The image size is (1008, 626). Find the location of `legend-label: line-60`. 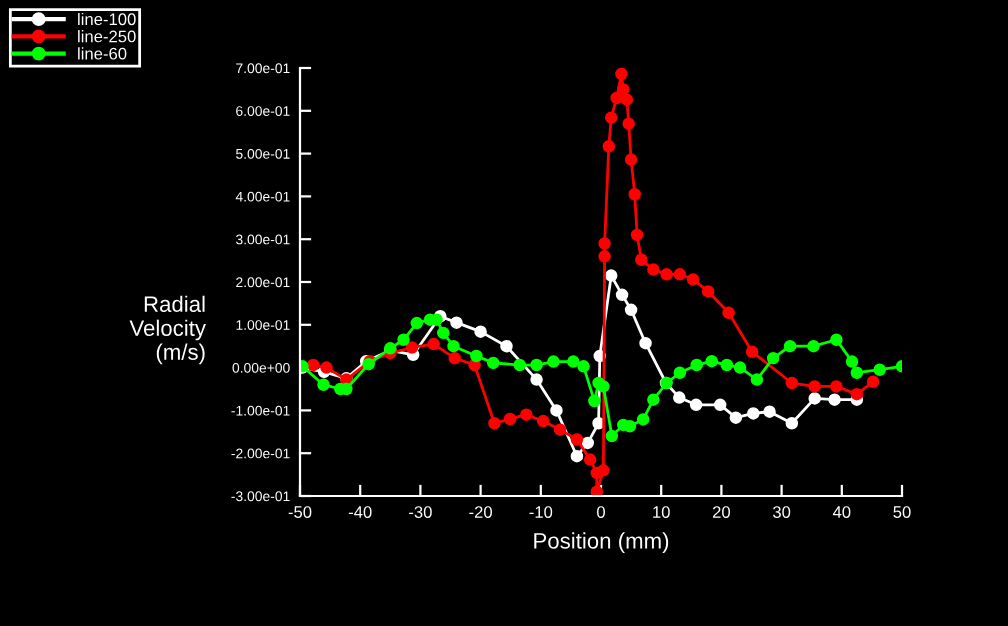

legend-label: line-60 is located at coordinates (102, 53).